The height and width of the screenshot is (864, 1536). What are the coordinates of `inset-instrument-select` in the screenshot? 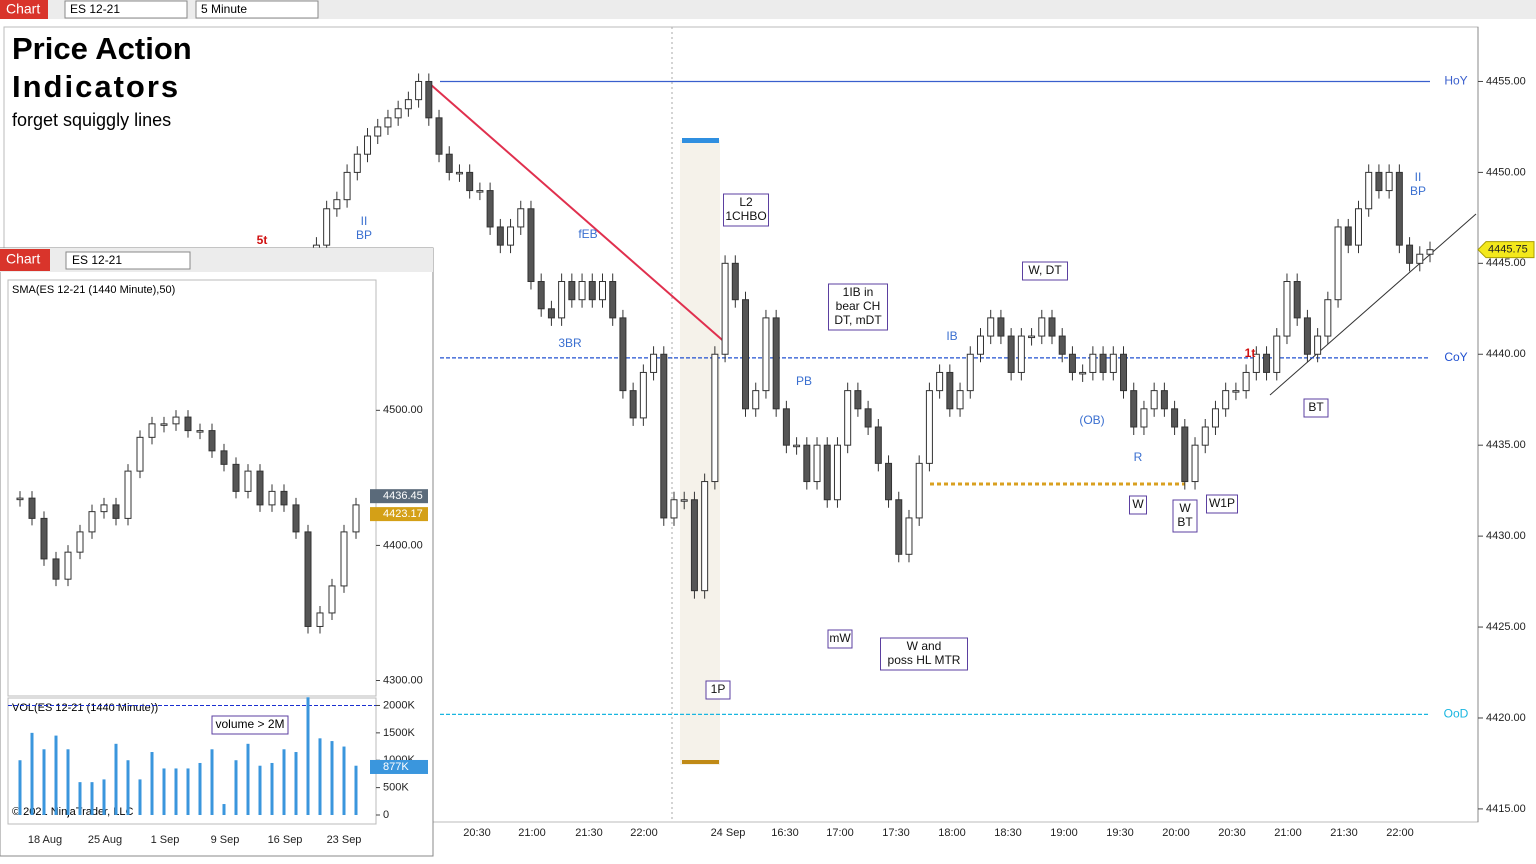 It's located at (128, 260).